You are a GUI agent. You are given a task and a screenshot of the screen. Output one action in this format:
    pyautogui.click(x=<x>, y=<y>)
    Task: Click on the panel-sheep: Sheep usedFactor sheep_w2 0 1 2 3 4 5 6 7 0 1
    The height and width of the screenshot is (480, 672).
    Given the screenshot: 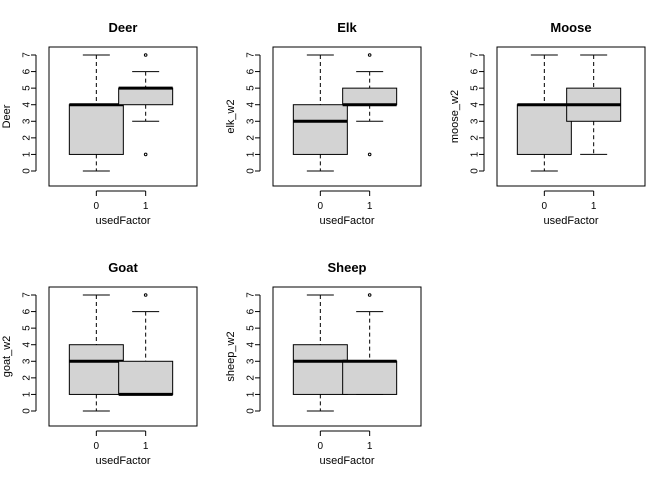 What is the action you would take?
    pyautogui.click(x=323, y=363)
    